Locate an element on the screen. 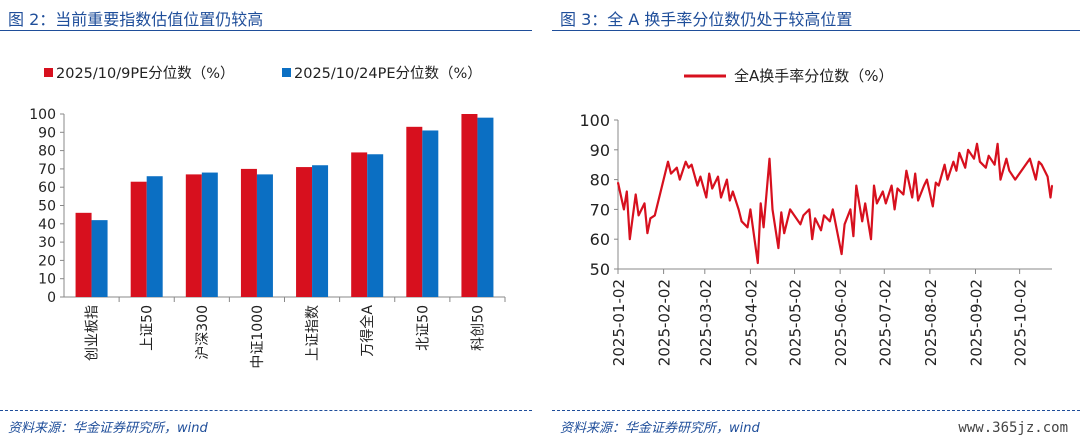  bar-1-北证50 is located at coordinates (414, 211).